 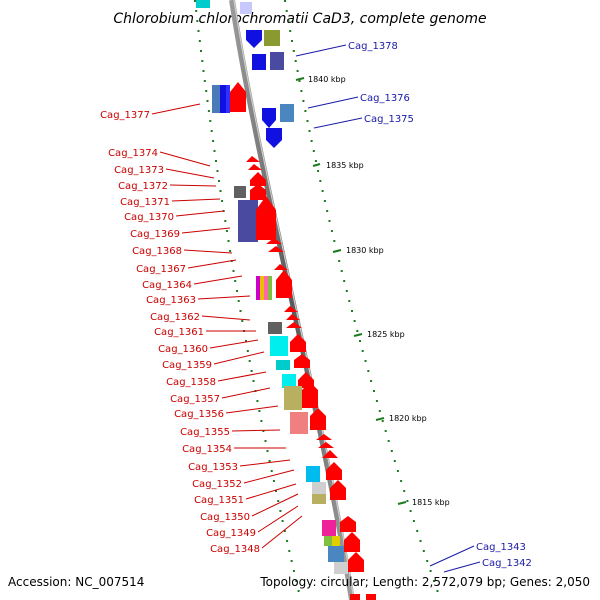 What do you see at coordinates (213, 467) in the screenshot?
I see `gene-label: Cag_1353` at bounding box center [213, 467].